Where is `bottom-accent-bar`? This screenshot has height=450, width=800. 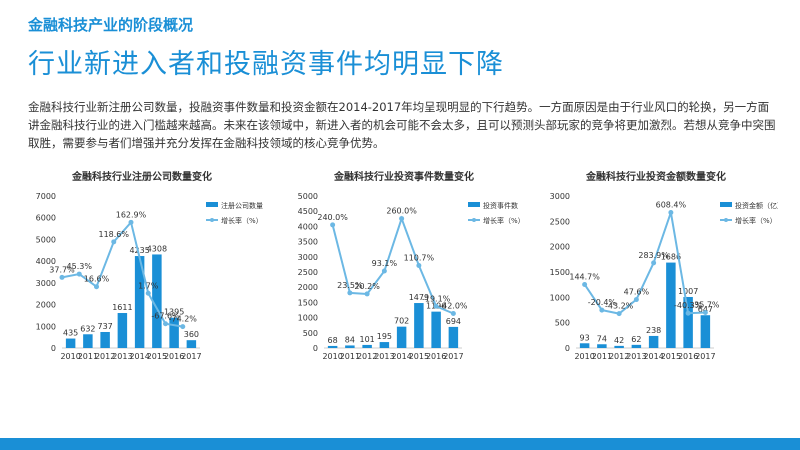 bottom-accent-bar is located at coordinates (400, 444).